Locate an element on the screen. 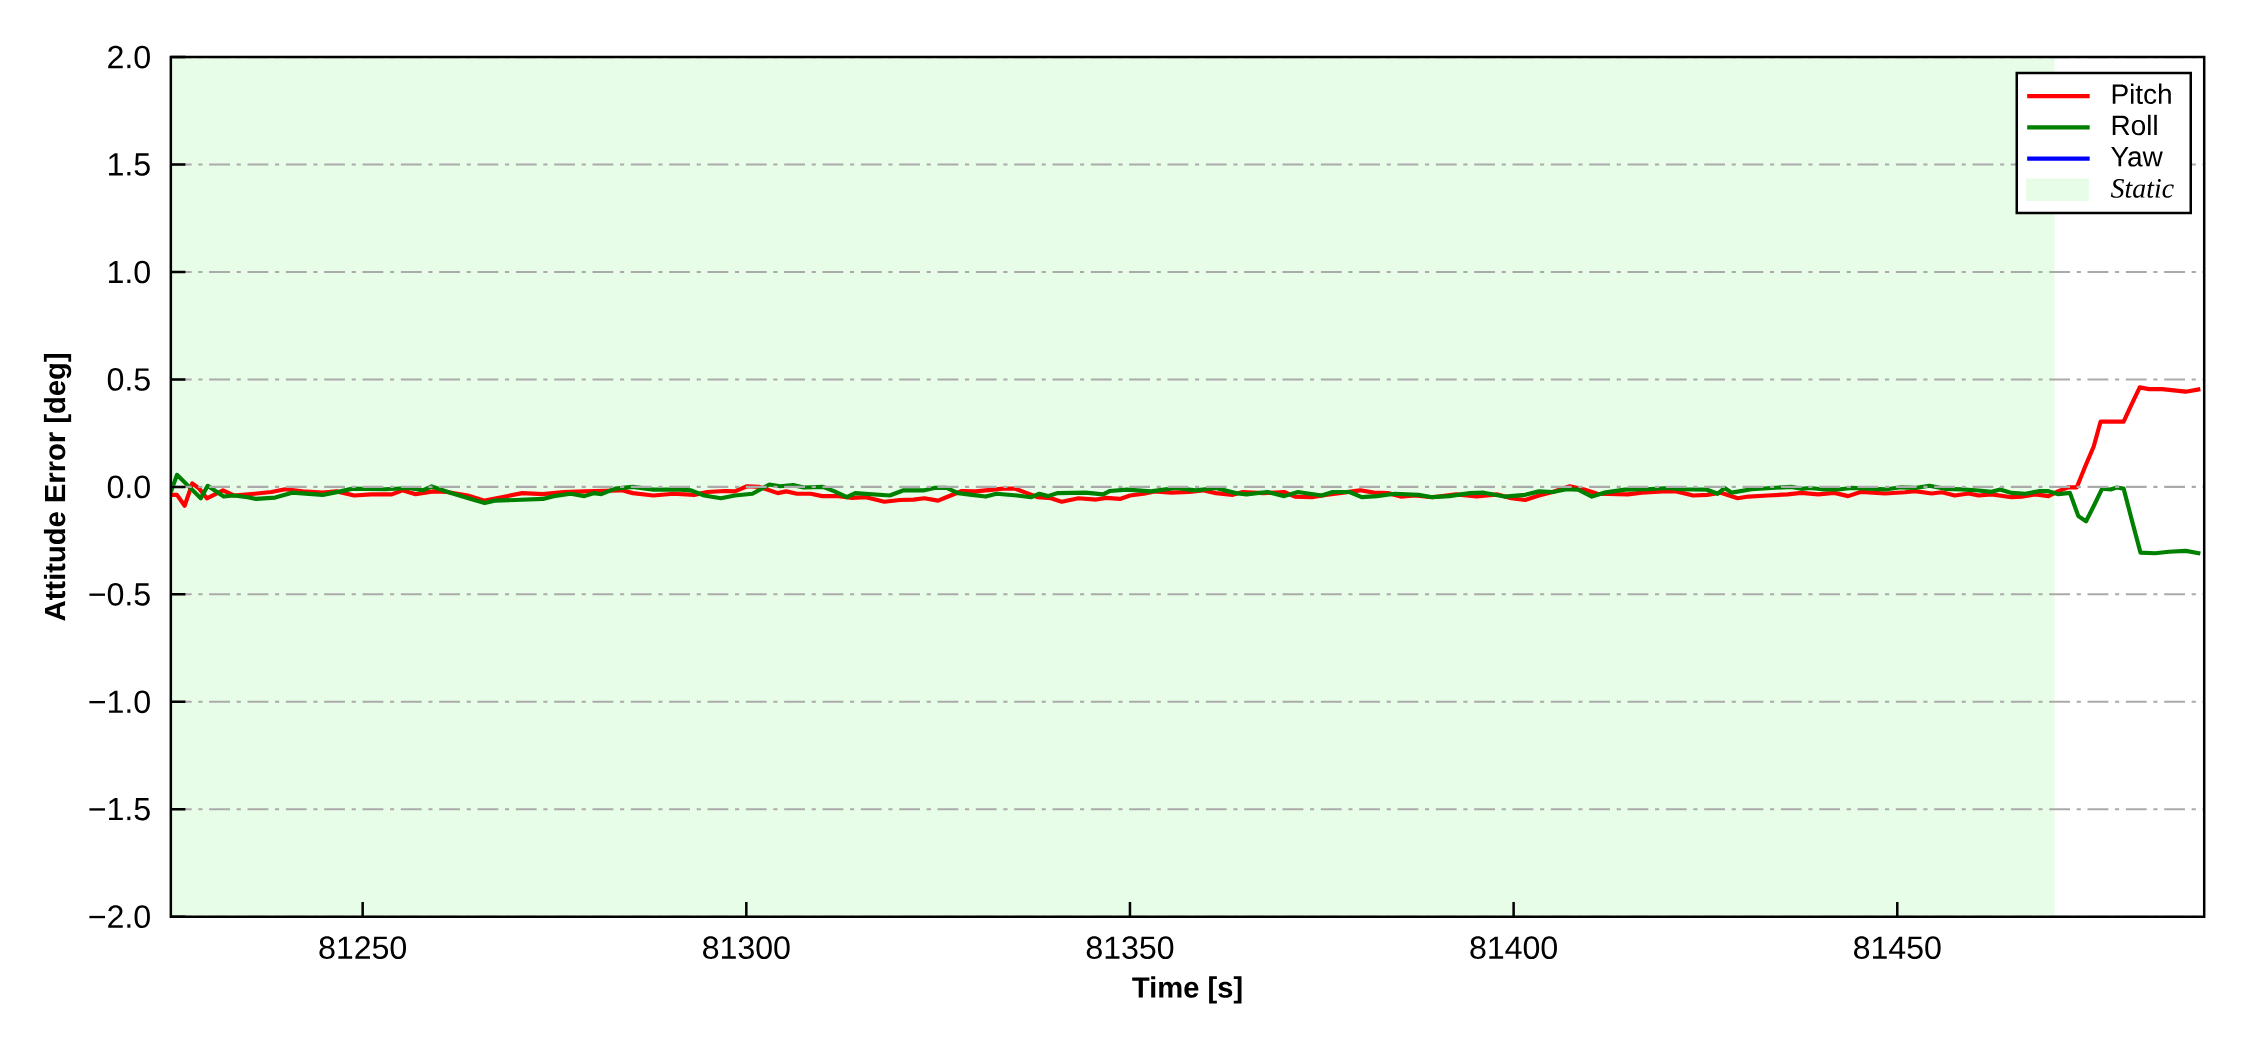  x-axis-title: Time [s] is located at coordinates (1187, 990).